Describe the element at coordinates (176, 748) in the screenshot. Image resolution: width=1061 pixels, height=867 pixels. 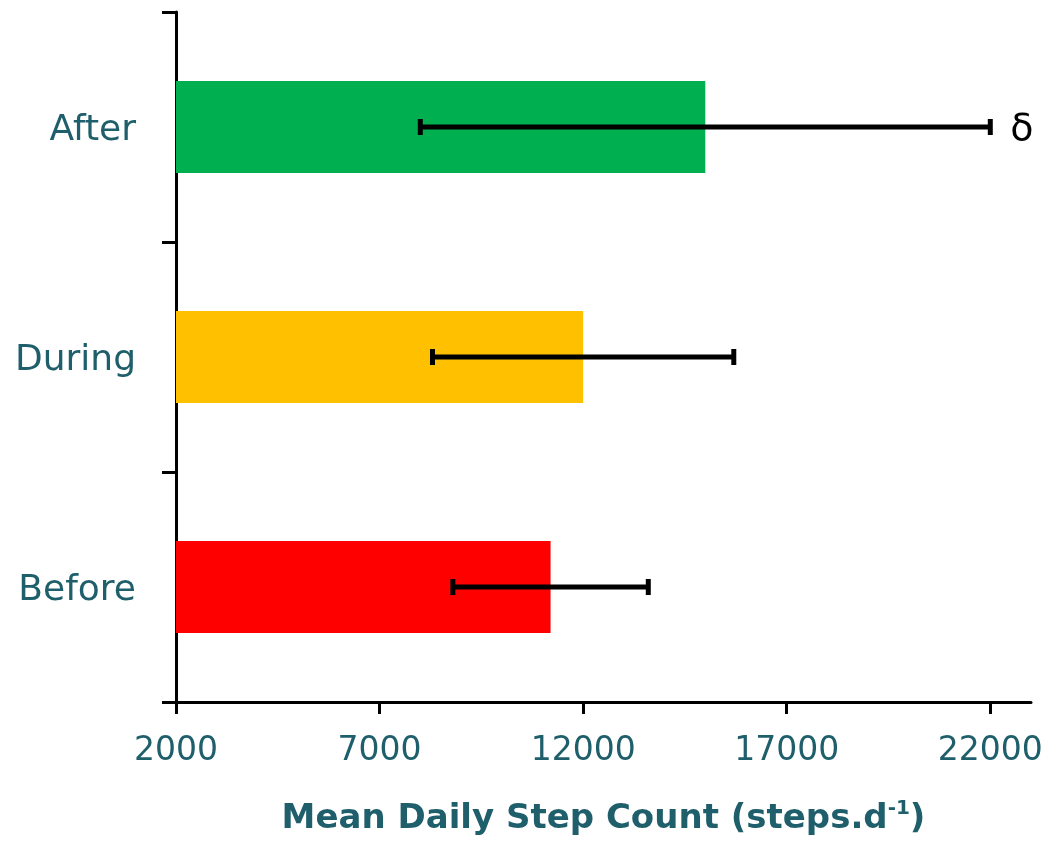
I see `x-tick-label: 2000` at that location.